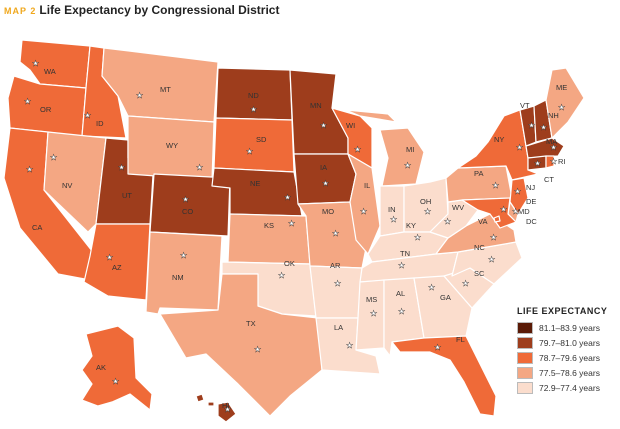 This screenshot has width=620, height=429. I want to click on state-label-oh: OH, so click(425, 201).